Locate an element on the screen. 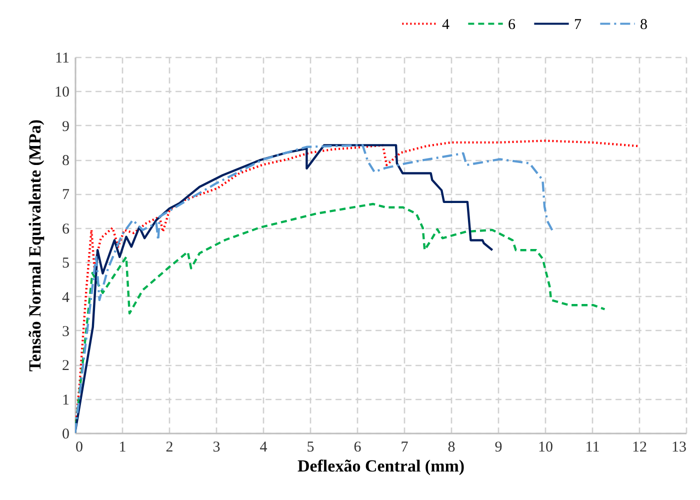 This screenshot has width=700, height=500. y-tick-label: 4 is located at coordinates (66, 298).